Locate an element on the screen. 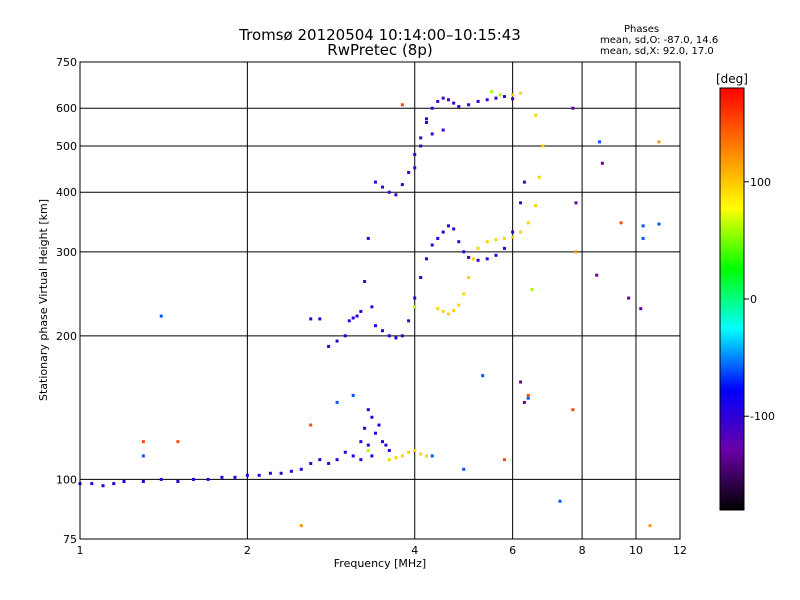  colorbar-label: [deg] is located at coordinates (732, 79).